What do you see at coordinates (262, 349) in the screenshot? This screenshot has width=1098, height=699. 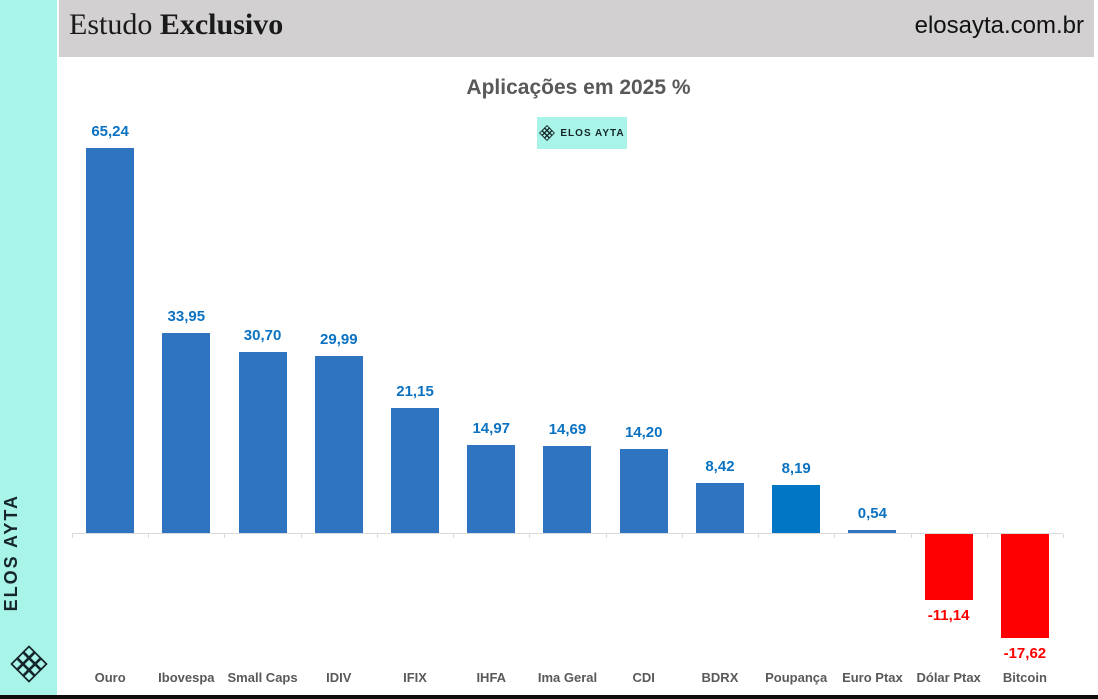 I see `bar-slot: 30,70 Small Caps` at bounding box center [262, 349].